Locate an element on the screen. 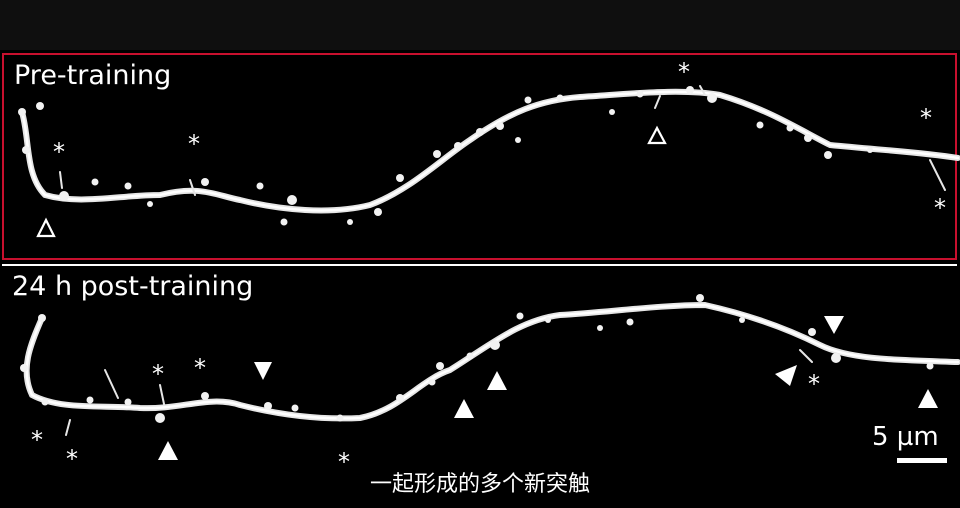 Image resolution: width=960 pixels, height=508 pixels. scale-bar is located at coordinates (922, 460).